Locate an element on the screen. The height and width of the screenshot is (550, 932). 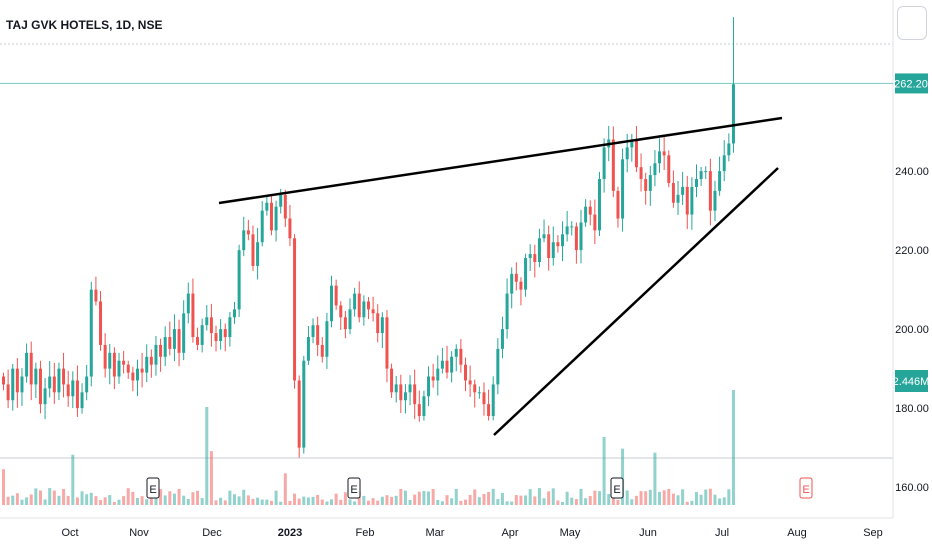
chart-settings-button is located at coordinates (912, 23).